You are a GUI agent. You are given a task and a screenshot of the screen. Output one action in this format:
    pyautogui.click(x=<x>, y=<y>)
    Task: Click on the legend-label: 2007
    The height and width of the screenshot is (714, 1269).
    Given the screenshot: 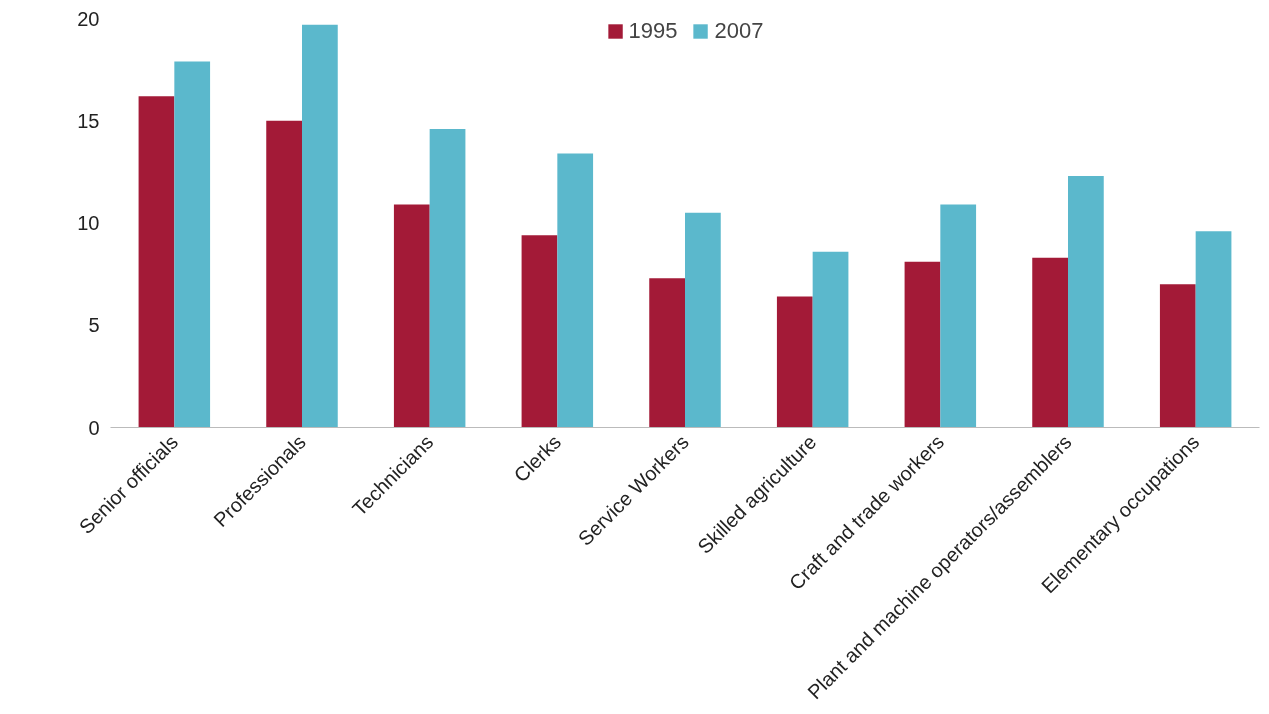 What is the action you would take?
    pyautogui.click(x=739, y=31)
    